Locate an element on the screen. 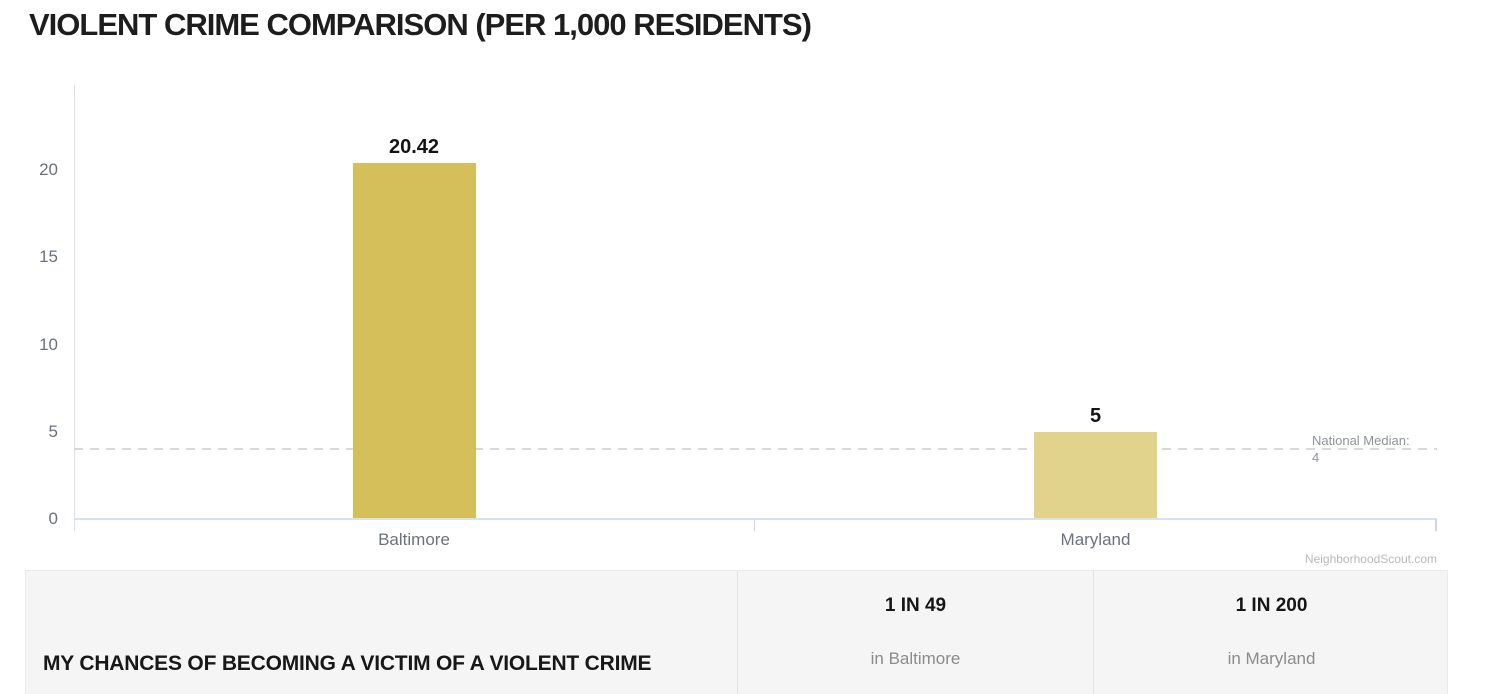 The height and width of the screenshot is (694, 1485). watermark-neighborhoodscout: NeighborhoodScout.com is located at coordinates (1370, 559).